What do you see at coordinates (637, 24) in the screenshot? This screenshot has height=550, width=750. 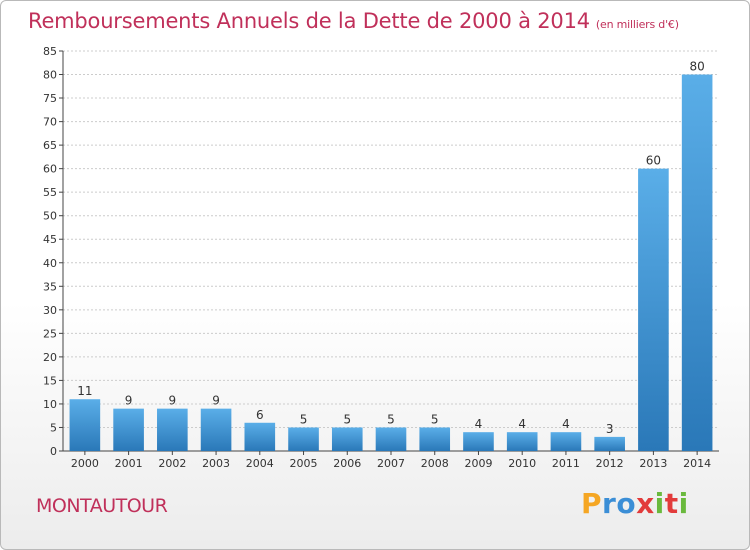 I see `chart-unit: (en milliers d'€)` at bounding box center [637, 24].